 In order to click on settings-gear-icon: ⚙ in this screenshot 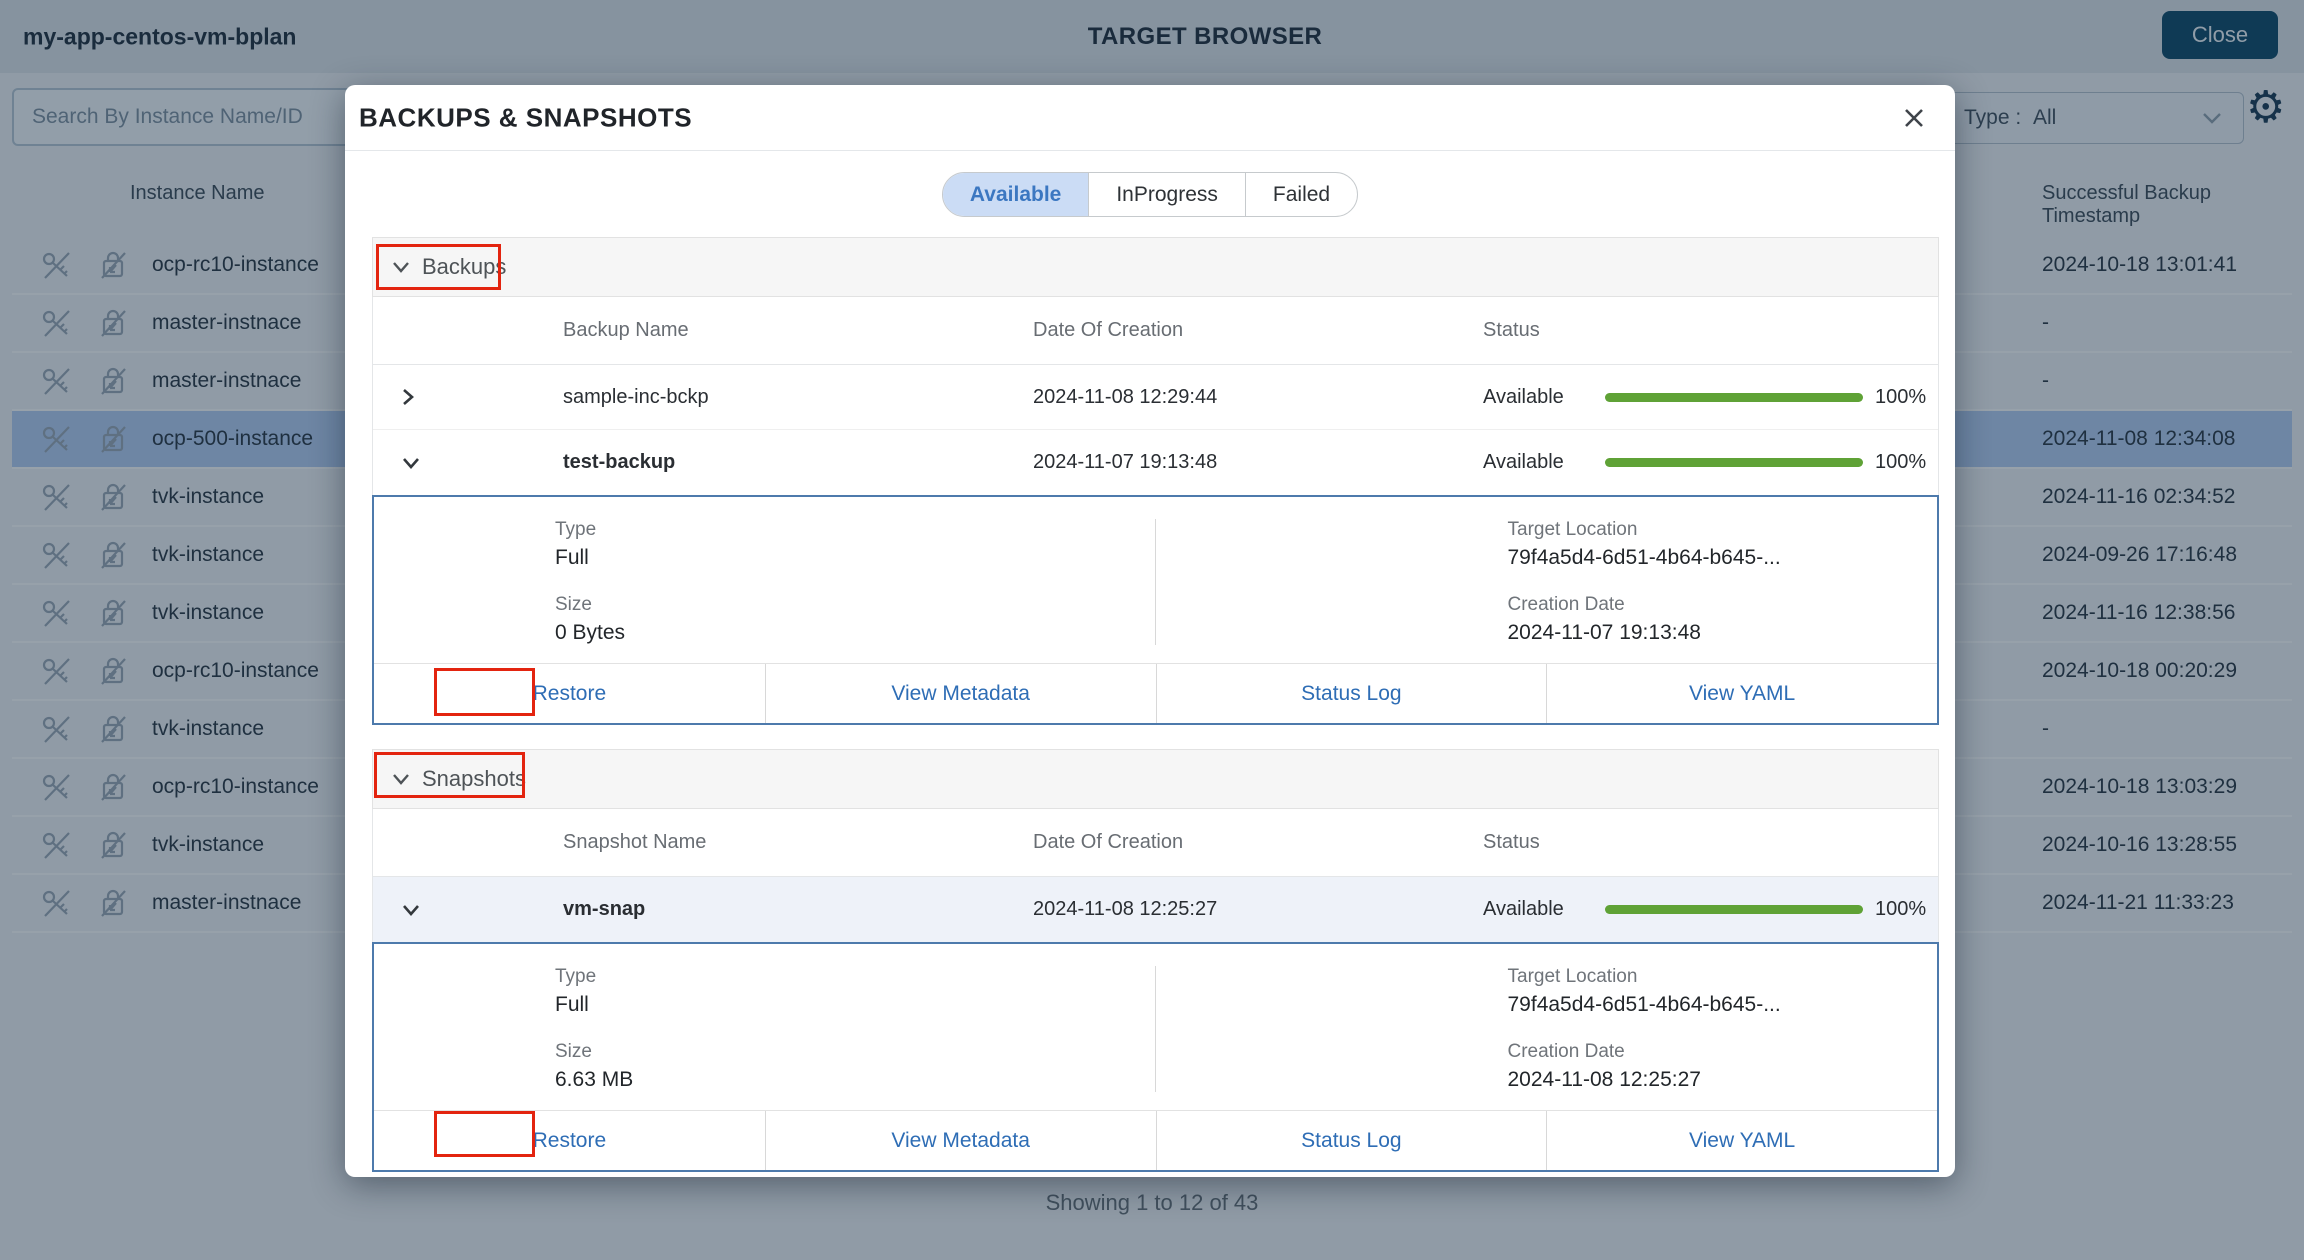, I will do `click(2266, 107)`.